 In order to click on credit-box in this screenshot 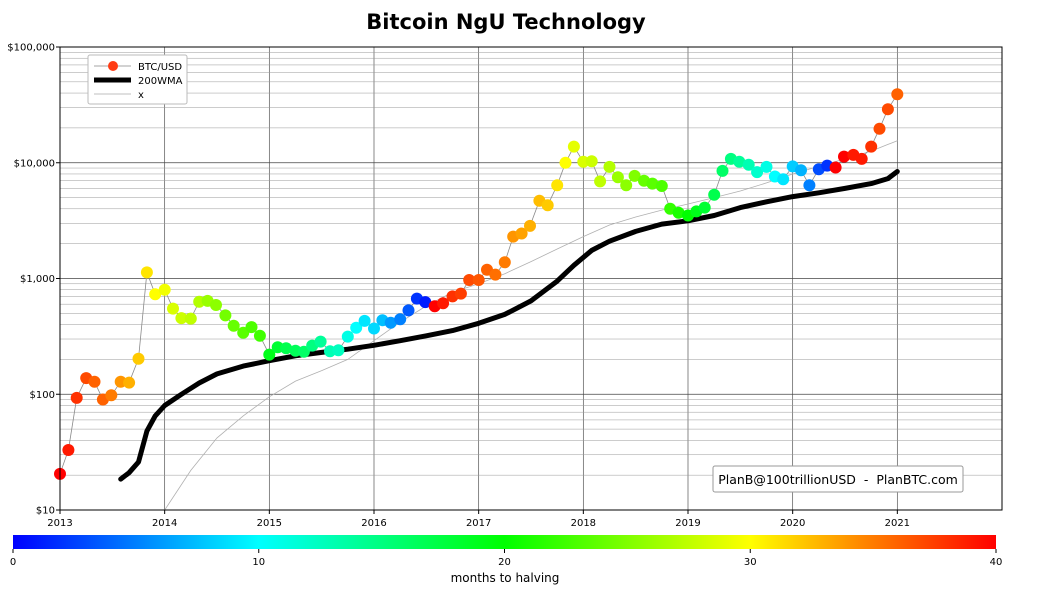, I will do `click(838, 479)`.